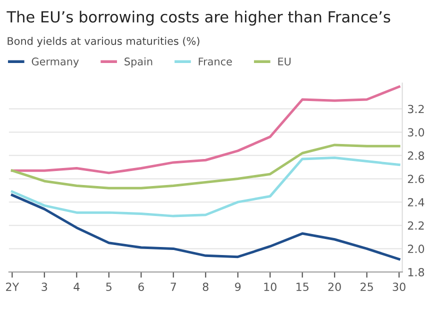 This screenshot has width=447, height=320. Describe the element at coordinates (77, 286) in the screenshot. I see `x-tick-label: 4` at that location.